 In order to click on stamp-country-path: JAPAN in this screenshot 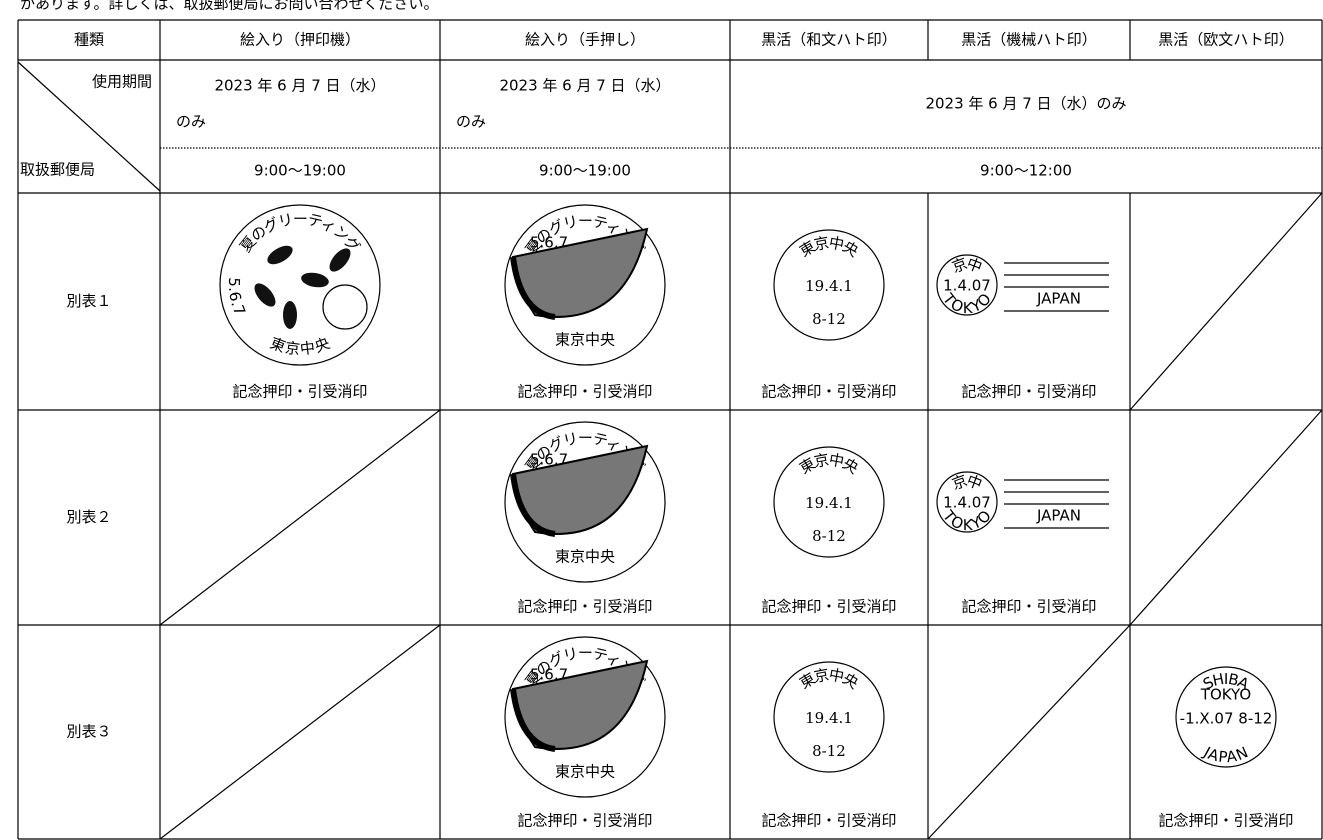, I will do `click(1225, 753)`.